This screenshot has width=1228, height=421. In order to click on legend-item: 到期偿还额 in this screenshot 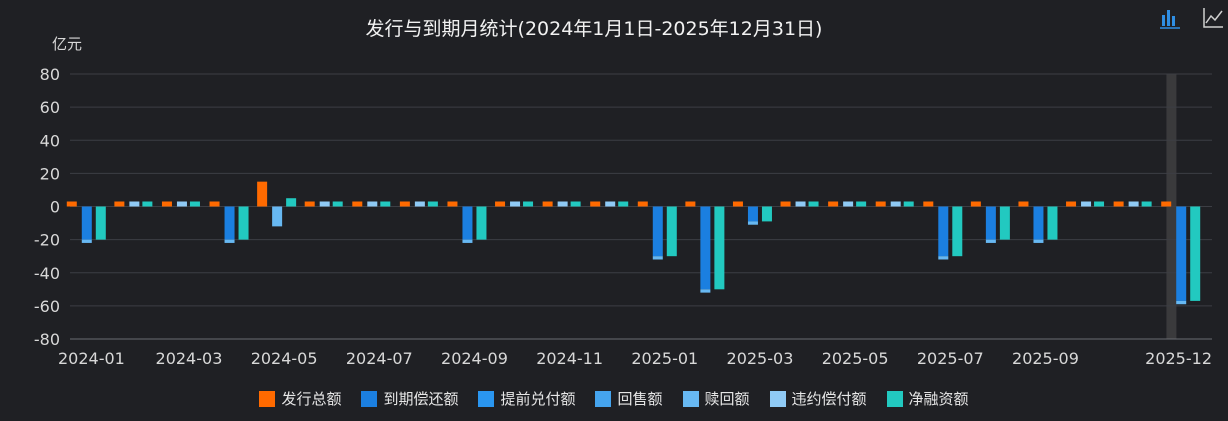, I will do `click(409, 398)`.